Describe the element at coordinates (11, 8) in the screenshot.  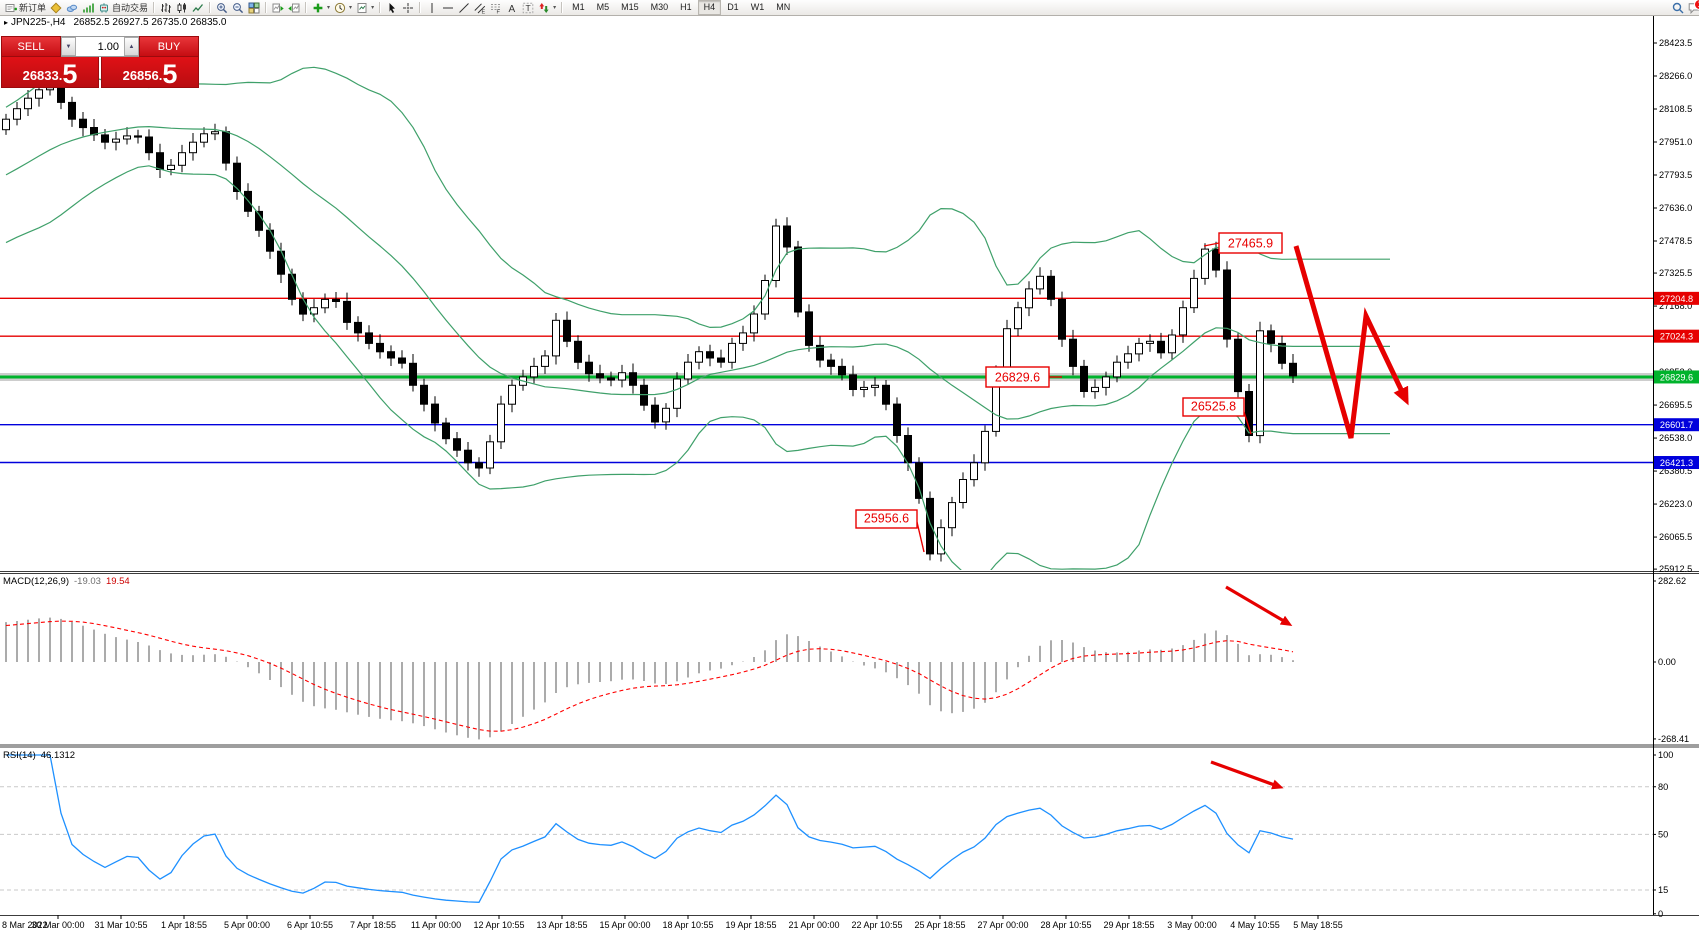
I see `new-order-icon` at that location.